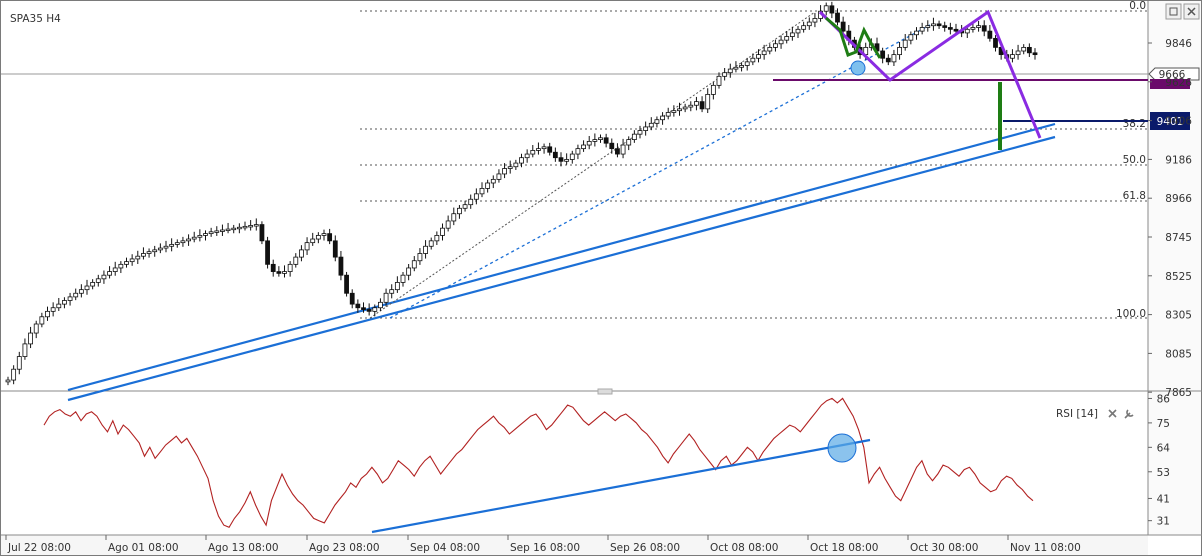  I want to click on price-tick-label: 7865, so click(1178, 393).